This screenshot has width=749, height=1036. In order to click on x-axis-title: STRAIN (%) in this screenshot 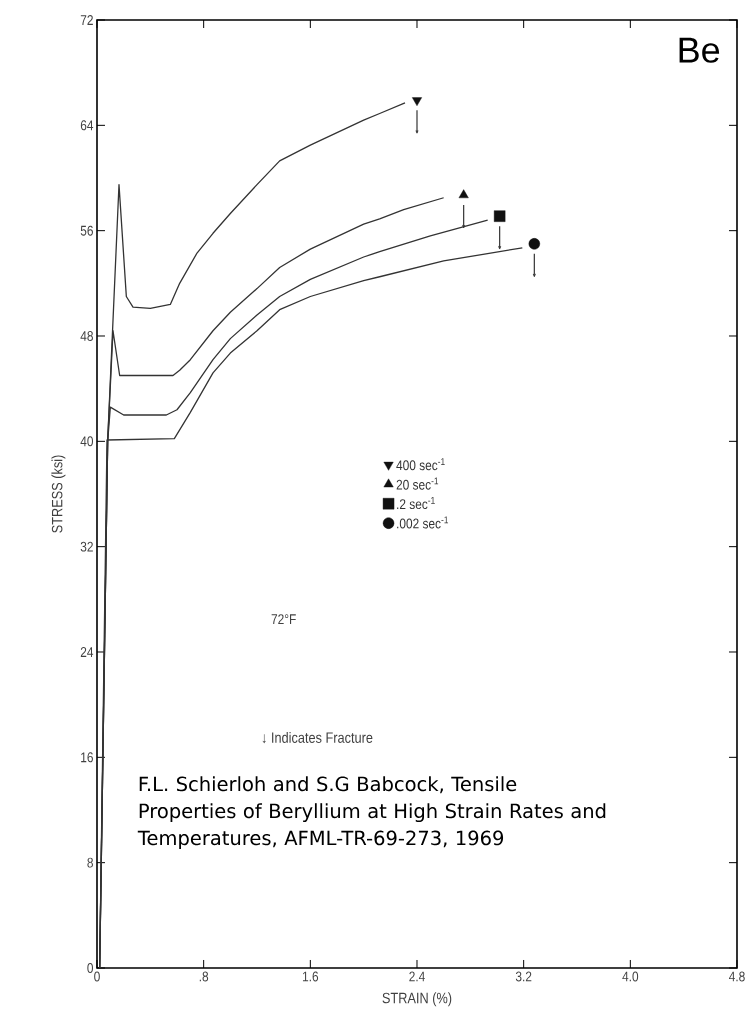, I will do `click(417, 999)`.